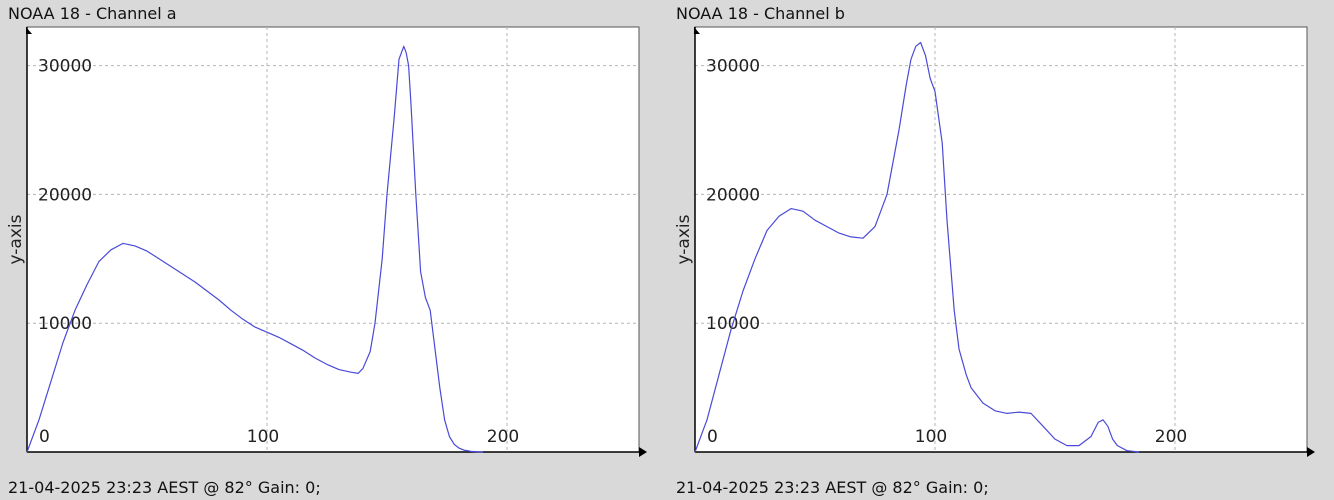 The width and height of the screenshot is (1334, 500). What do you see at coordinates (65, 324) in the screenshot?
I see `y-tick-label: 10000` at bounding box center [65, 324].